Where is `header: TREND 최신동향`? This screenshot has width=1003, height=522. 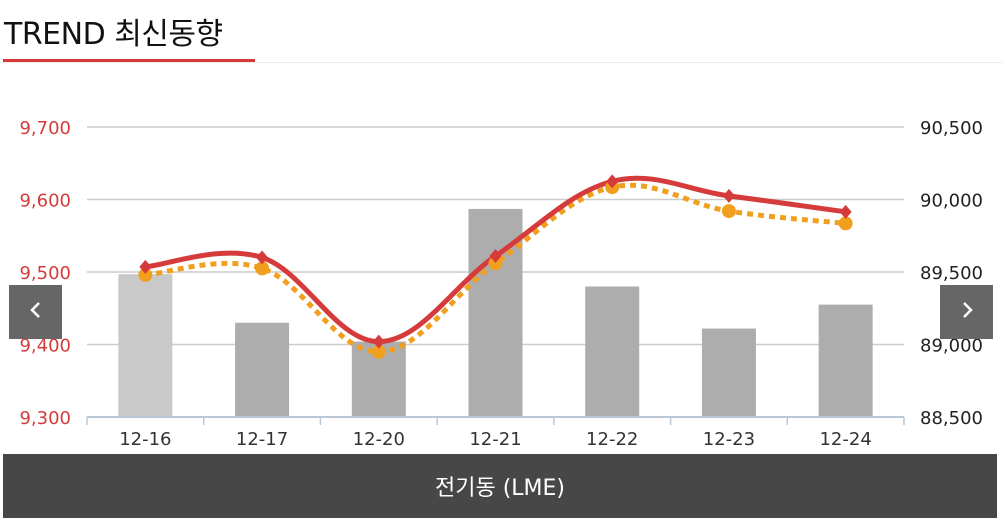 header: TREND 최신동향 is located at coordinates (501, 31).